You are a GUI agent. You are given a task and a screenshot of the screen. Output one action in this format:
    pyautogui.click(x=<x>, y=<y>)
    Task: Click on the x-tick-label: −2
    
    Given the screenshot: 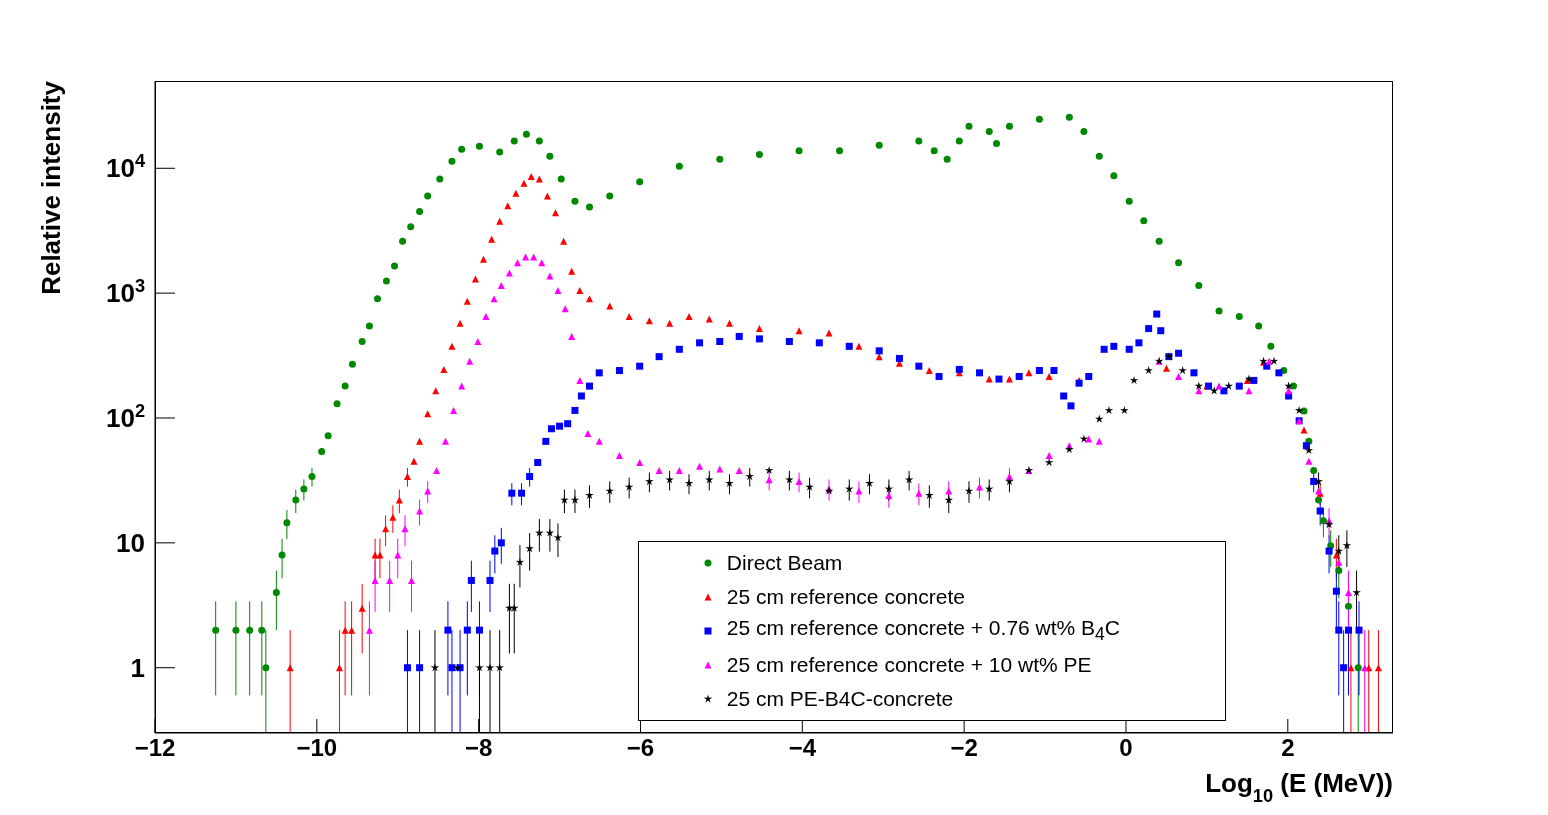 What is the action you would take?
    pyautogui.click(x=964, y=748)
    